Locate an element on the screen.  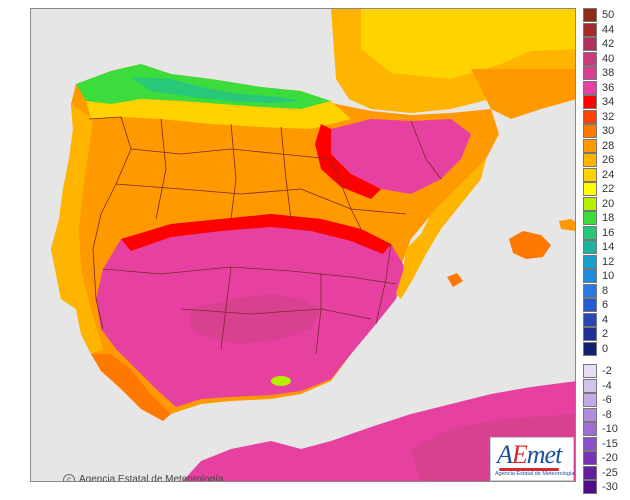
land-menorca is located at coordinates (567, 225).